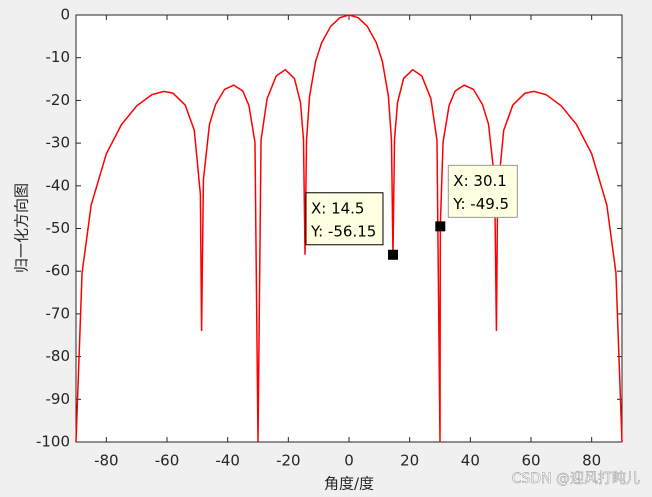  Describe the element at coordinates (227, 461) in the screenshot. I see `x-tick-label: -40` at that location.